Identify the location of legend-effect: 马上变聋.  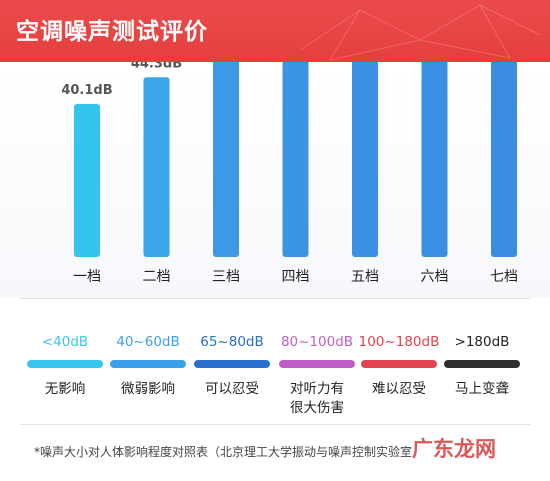
(482, 389).